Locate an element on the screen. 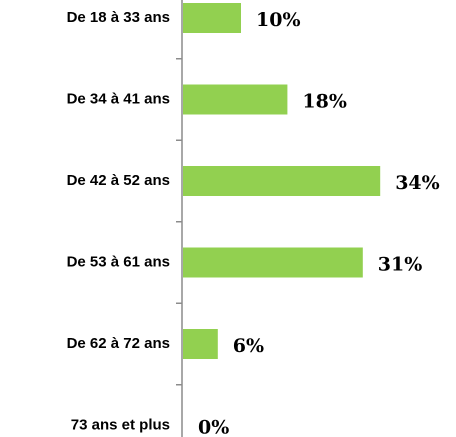  y-tick-label: De 18 à 33 ans is located at coordinates (118, 17).